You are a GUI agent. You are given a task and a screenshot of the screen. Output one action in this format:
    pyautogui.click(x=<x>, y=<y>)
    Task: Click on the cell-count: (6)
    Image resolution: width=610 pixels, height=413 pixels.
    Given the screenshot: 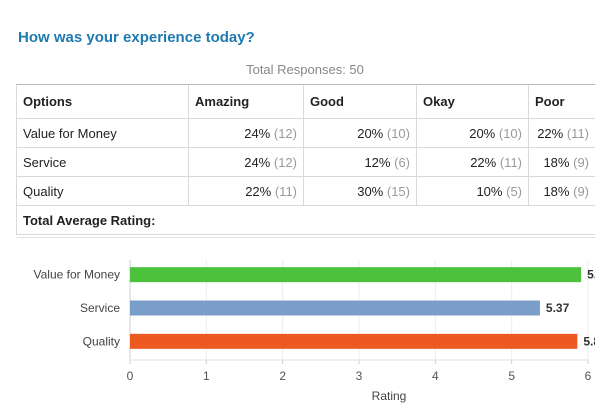 What is the action you would take?
    pyautogui.click(x=402, y=162)
    